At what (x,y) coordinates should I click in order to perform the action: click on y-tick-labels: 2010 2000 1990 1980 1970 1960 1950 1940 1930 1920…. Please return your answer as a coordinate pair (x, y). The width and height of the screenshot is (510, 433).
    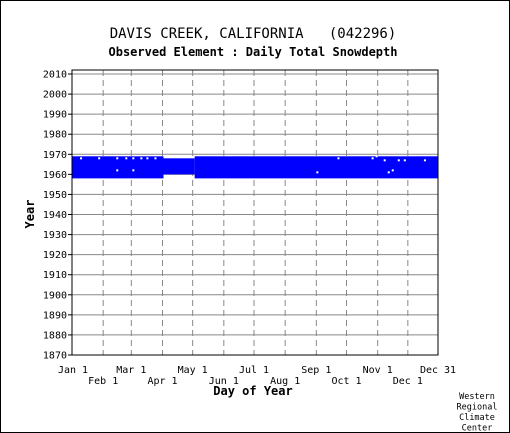
    Looking at the image, I should click on (55, 216).